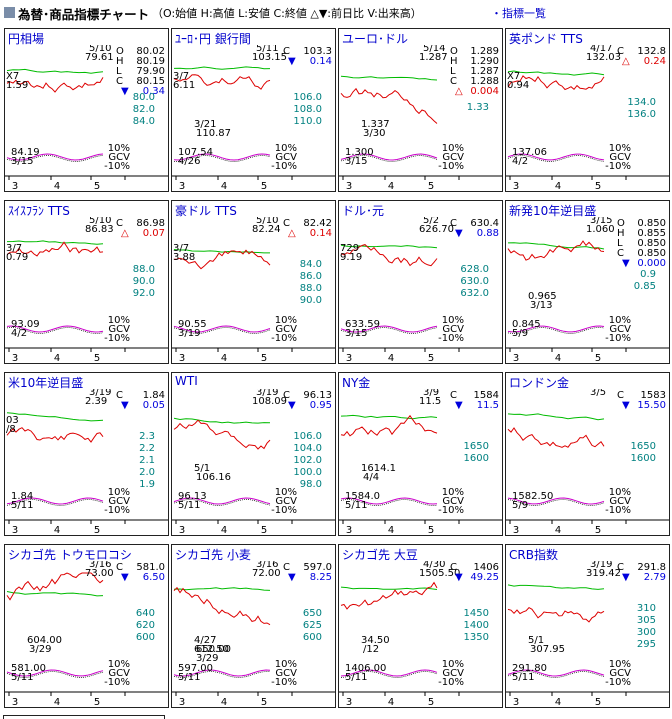  What do you see at coordinates (539, 383) in the screenshot?
I see `chart-title-link: ロンドン金` at bounding box center [539, 383].